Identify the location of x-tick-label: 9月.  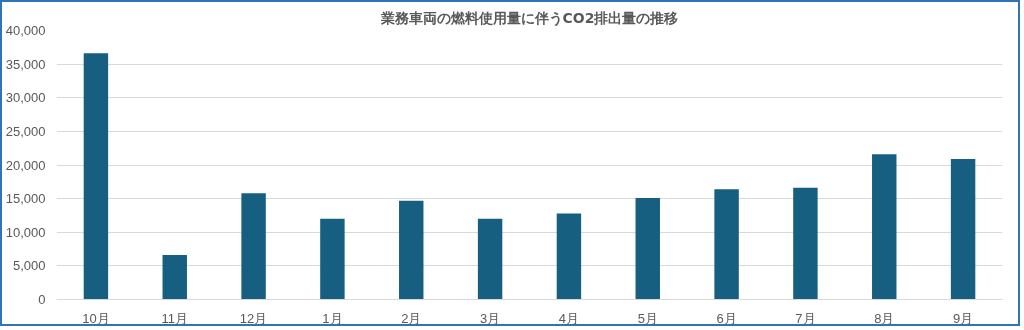
(963, 318).